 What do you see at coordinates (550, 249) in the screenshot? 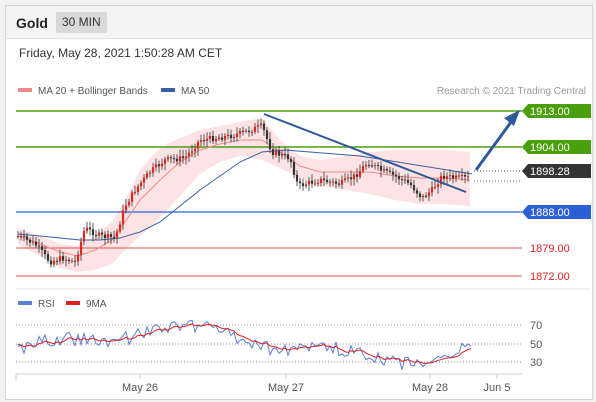
I see `level-label-1879: 1879.00` at bounding box center [550, 249].